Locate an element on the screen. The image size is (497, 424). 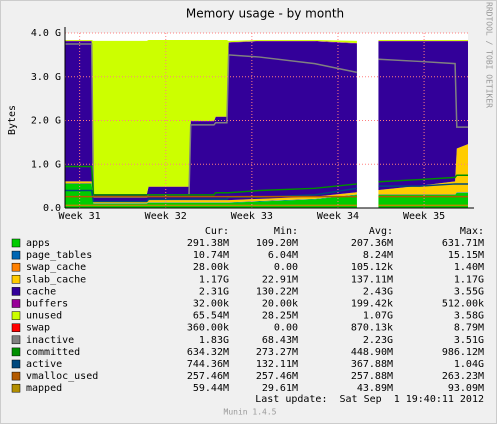
legend-value: 263.23M is located at coordinates (463, 376).